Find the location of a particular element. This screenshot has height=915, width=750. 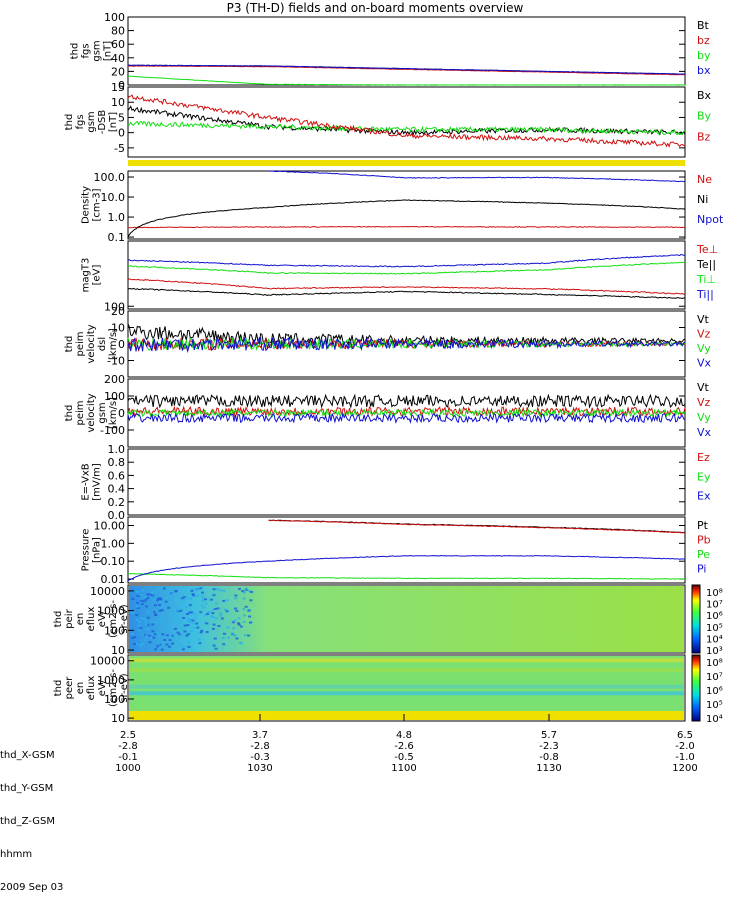

colorbar-tick: 10⁵ is located at coordinates (714, 628).